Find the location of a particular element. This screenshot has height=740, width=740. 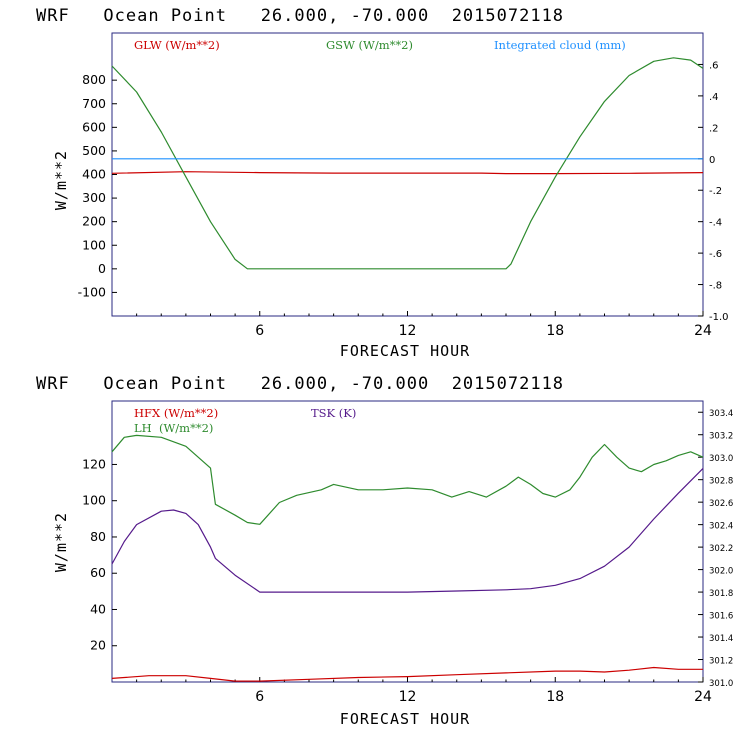

y2-tick-label: 303.4 is located at coordinates (721, 414).